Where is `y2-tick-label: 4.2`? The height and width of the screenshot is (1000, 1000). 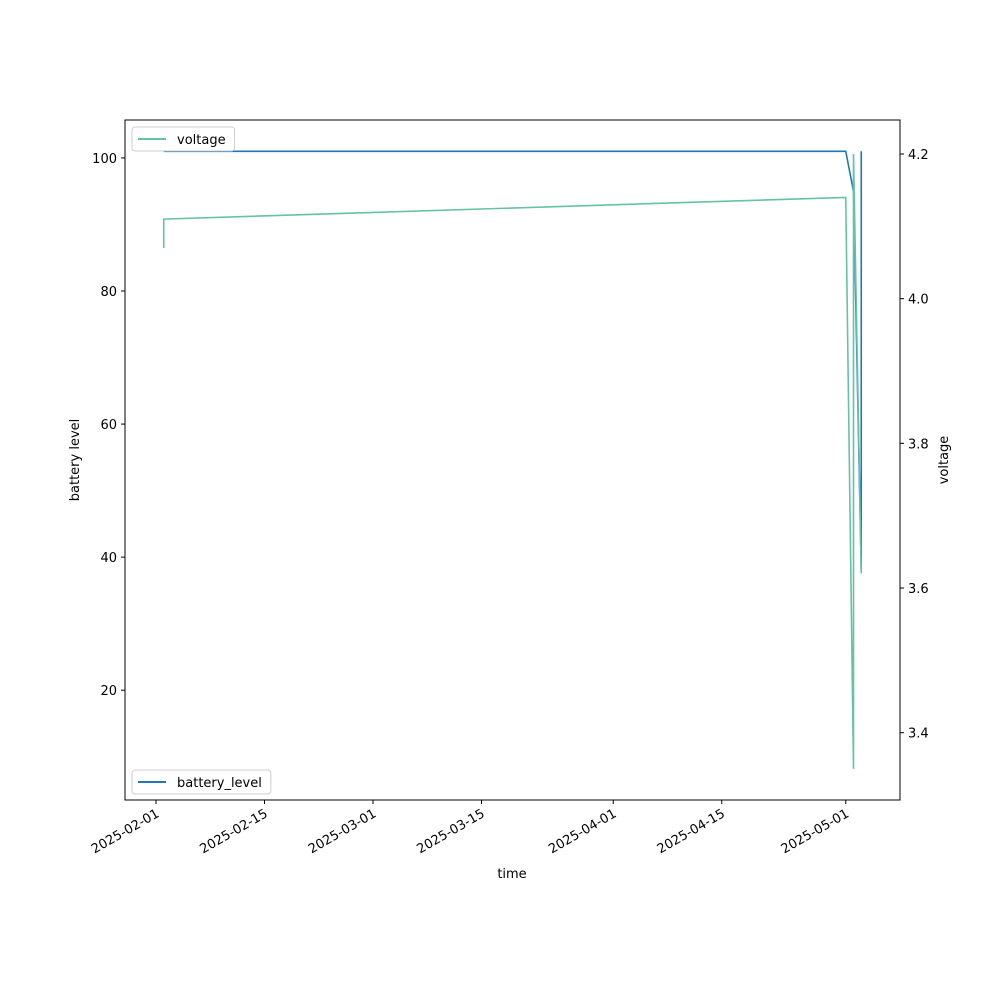
y2-tick-label: 4.2 is located at coordinates (918, 155).